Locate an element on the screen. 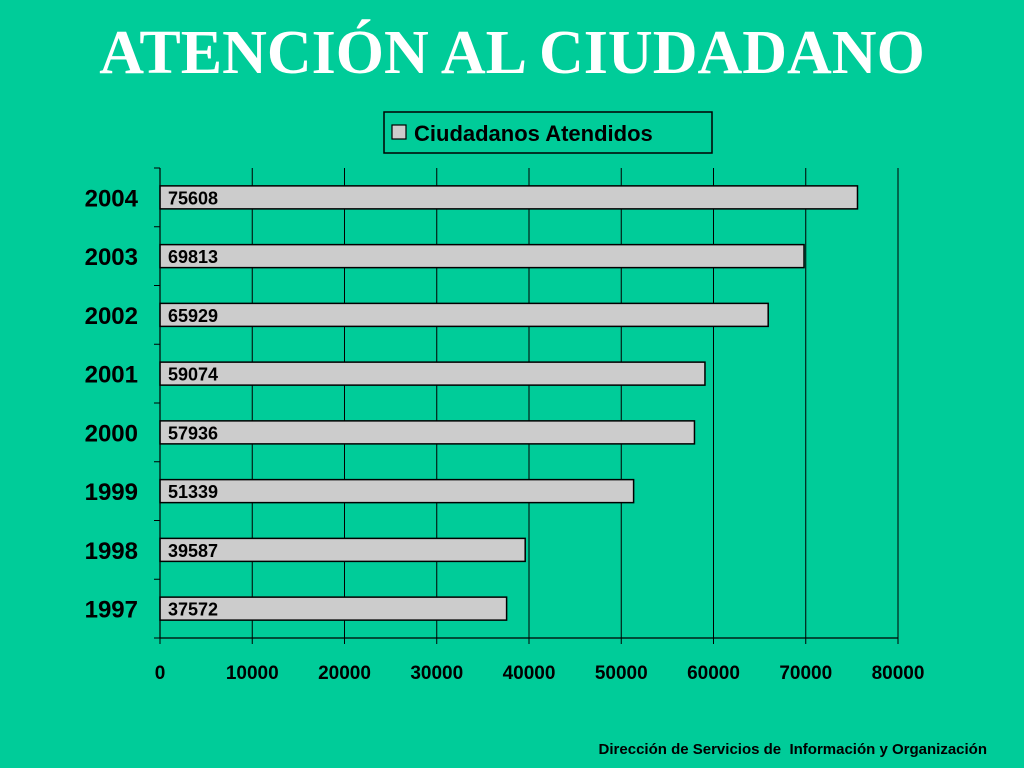 Image resolution: width=1024 pixels, height=768 pixels. y-category-label: 1999 is located at coordinates (111, 492).